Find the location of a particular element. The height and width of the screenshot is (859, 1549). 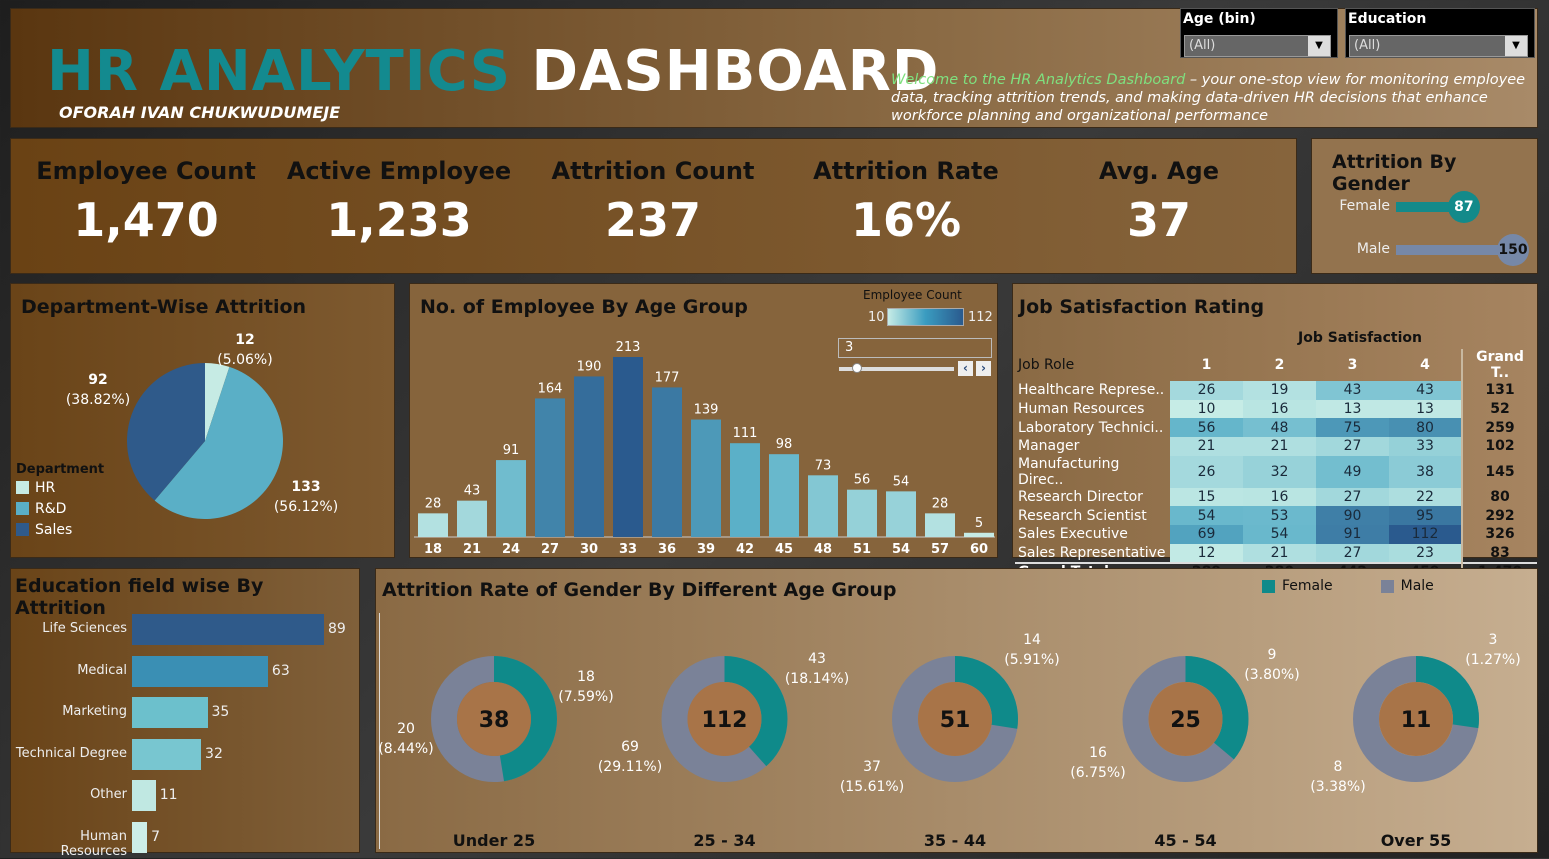

age-bin-select: (All) ▼ is located at coordinates (1257, 46).